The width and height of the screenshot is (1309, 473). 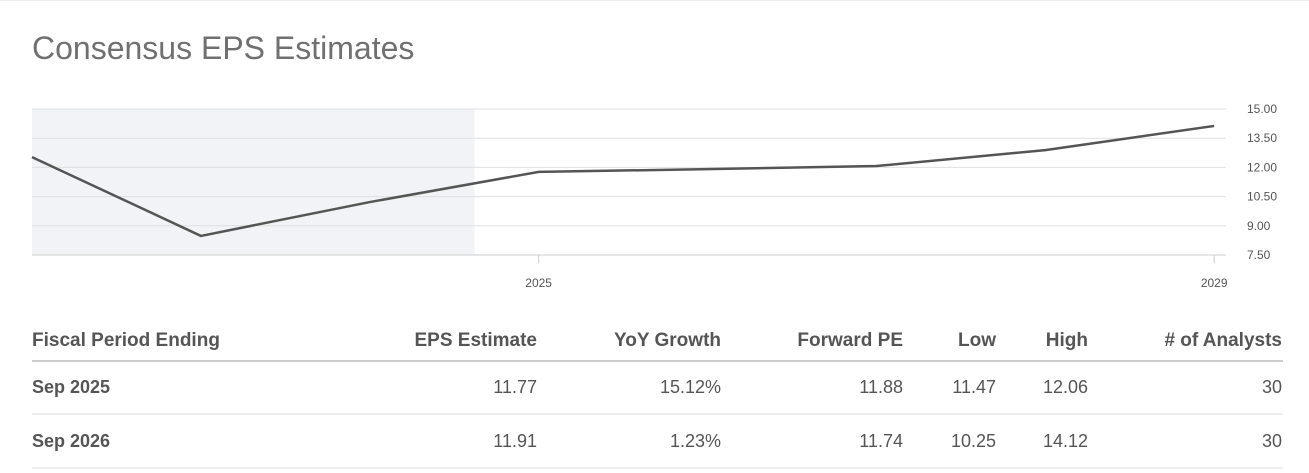 What do you see at coordinates (515, 387) in the screenshot?
I see `table-cell: 11.77` at bounding box center [515, 387].